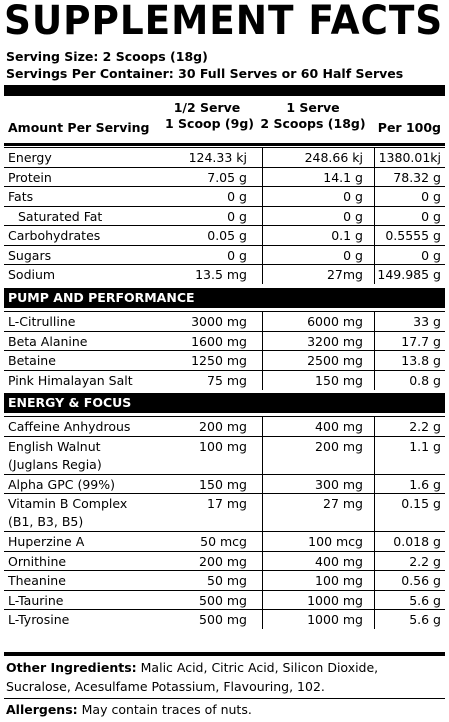 This screenshot has height=722, width=449. I want to click on panel-title: SUPPLEMENT FACTS, so click(224, 22).